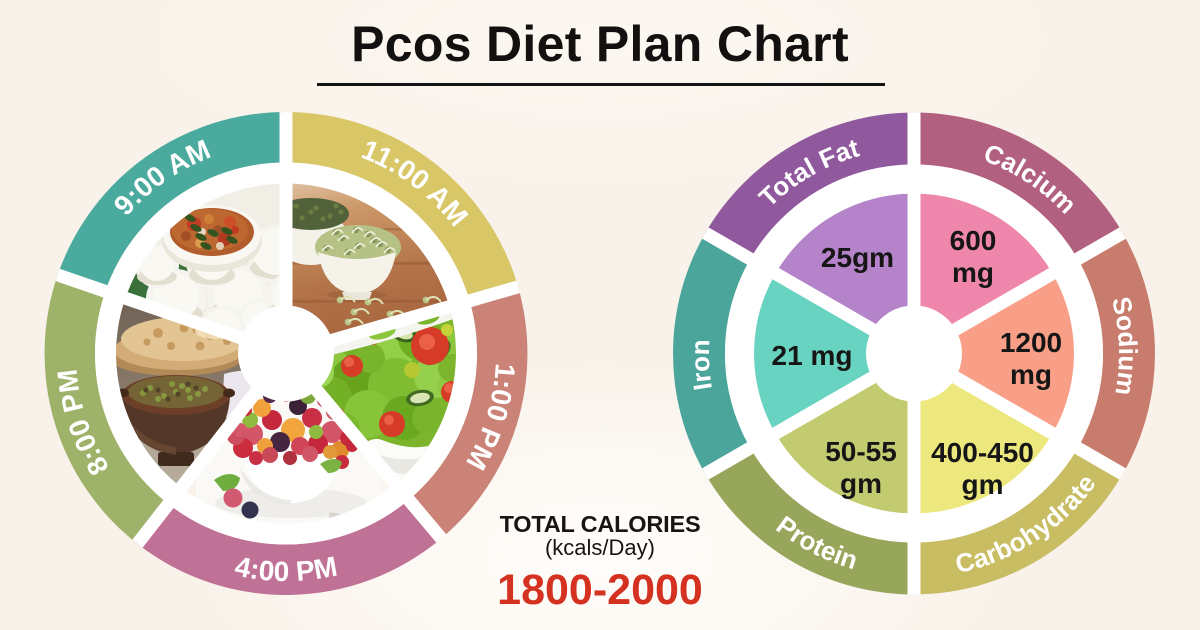 This screenshot has height=630, width=1200. Describe the element at coordinates (285, 569) in the screenshot. I see `svg-text: 4:00 PM` at that location.